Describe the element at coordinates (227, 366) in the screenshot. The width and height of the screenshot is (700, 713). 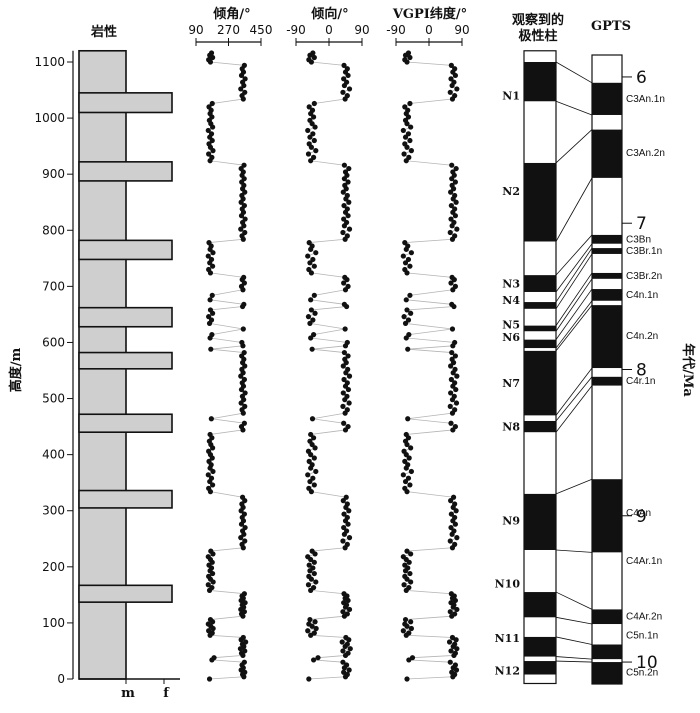
I see `declination-trace` at that location.